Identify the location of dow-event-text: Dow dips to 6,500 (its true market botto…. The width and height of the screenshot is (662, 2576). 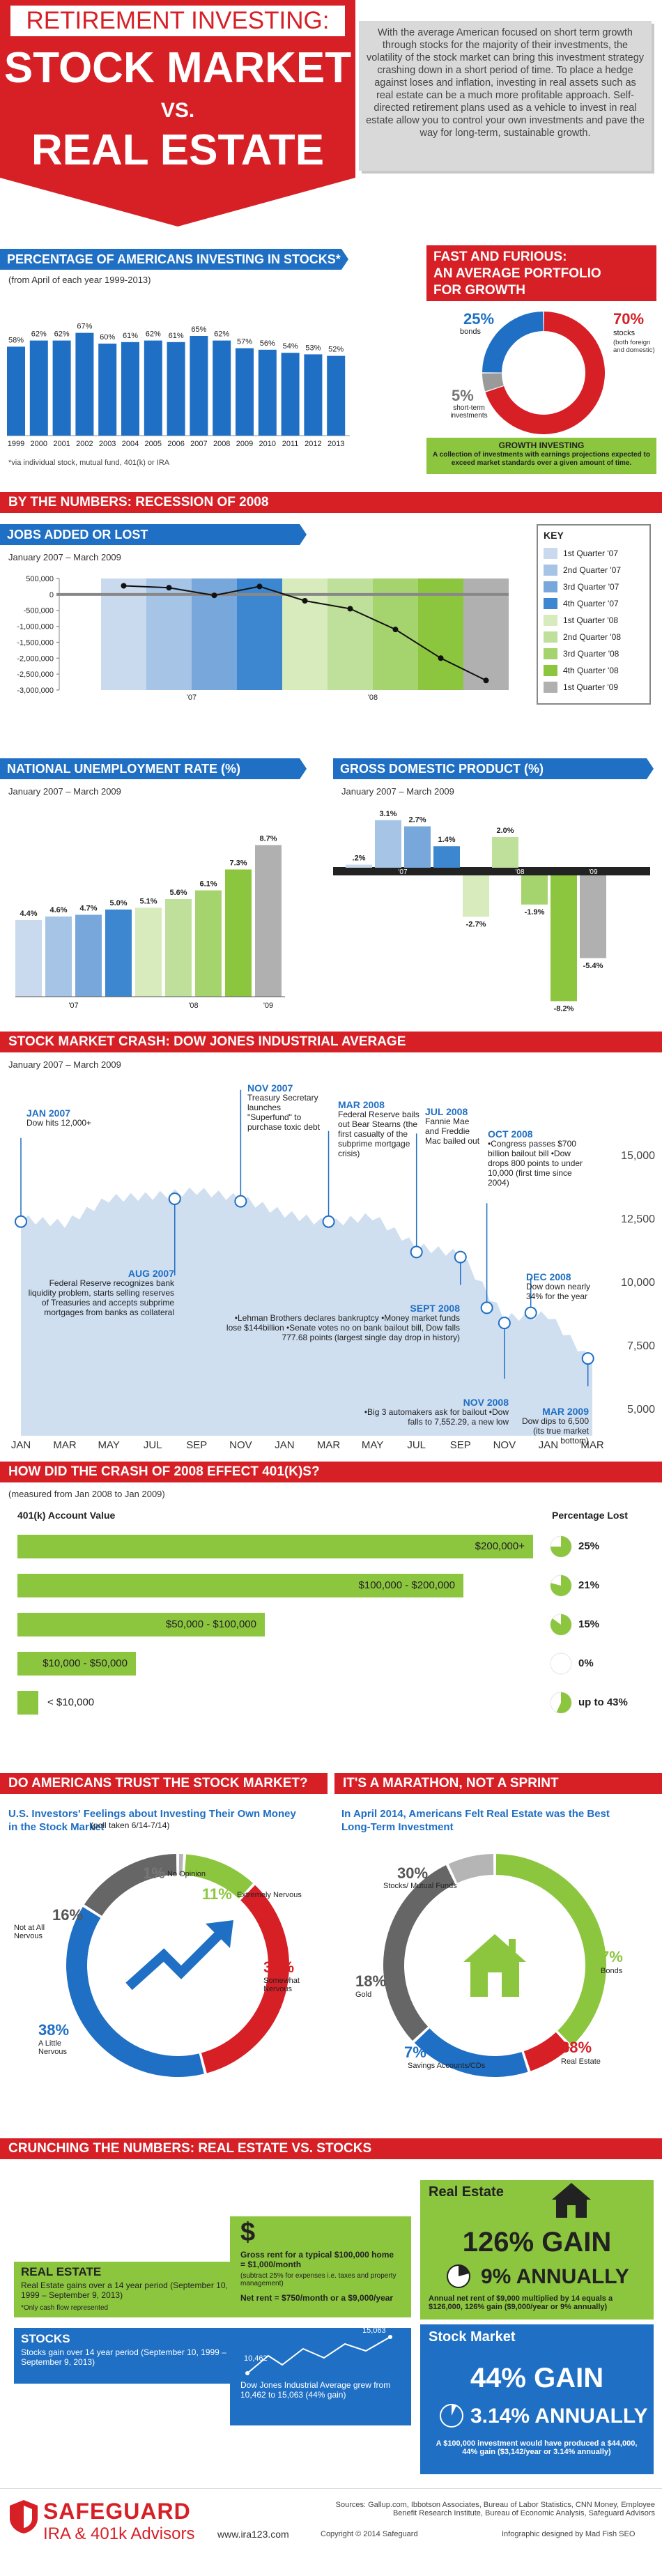
(555, 1431).